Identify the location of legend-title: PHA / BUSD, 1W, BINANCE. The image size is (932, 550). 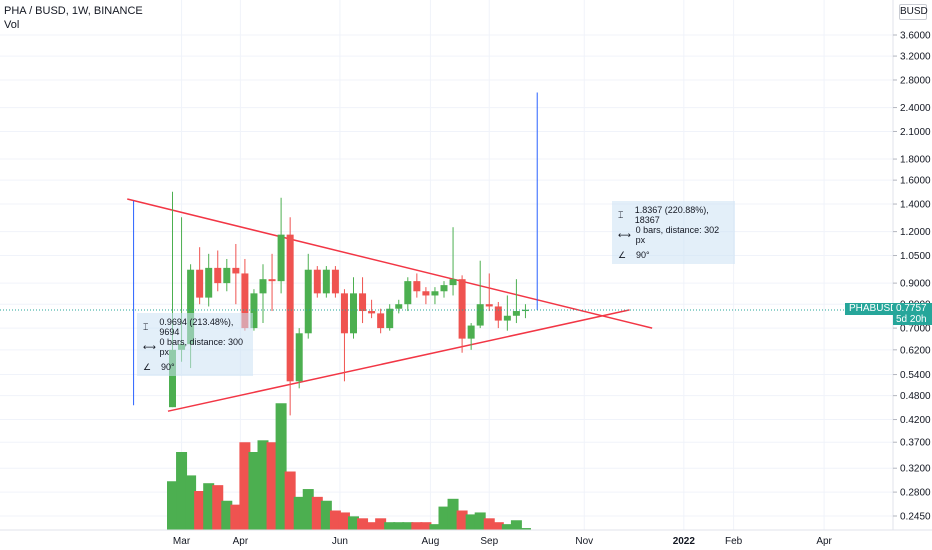
(73, 11).